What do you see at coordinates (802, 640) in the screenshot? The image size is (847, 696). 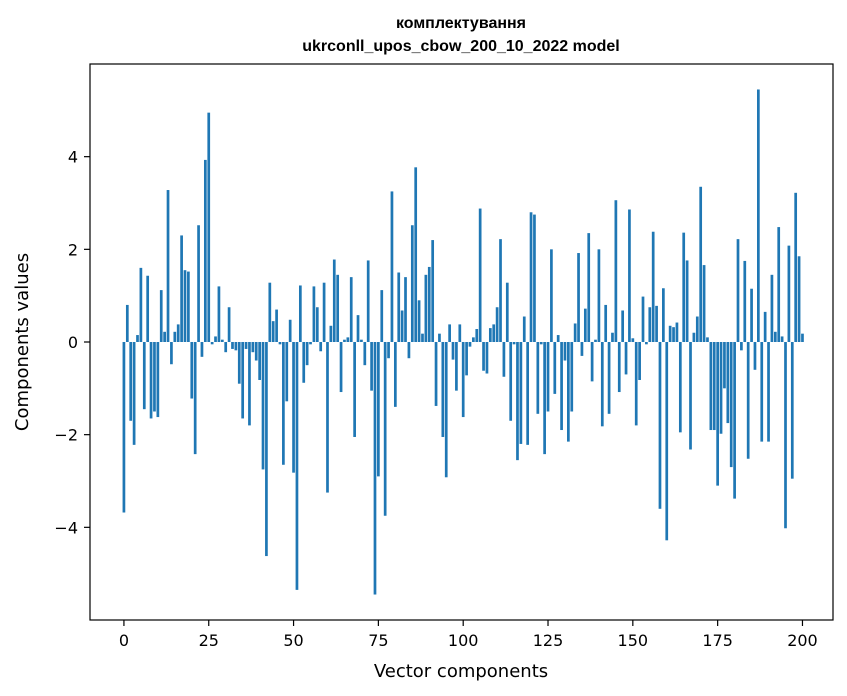 I see `x-tick-label: 200` at bounding box center [802, 640].